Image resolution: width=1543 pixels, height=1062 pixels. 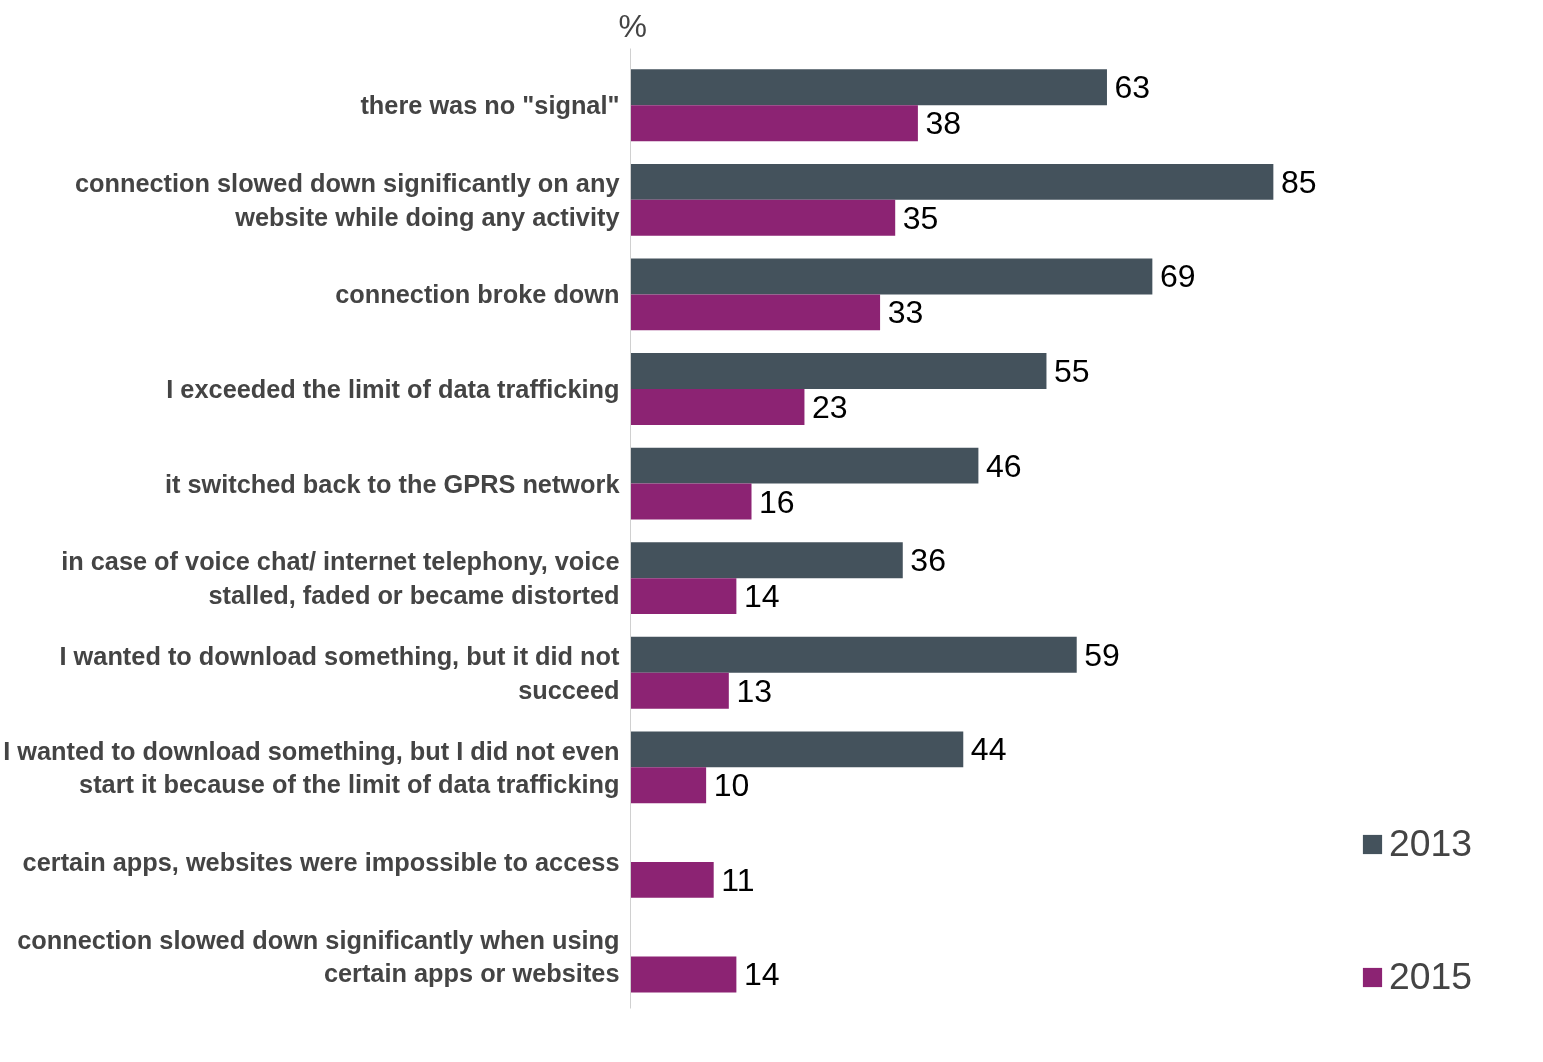 I want to click on data-label: 11, so click(x=738, y=879).